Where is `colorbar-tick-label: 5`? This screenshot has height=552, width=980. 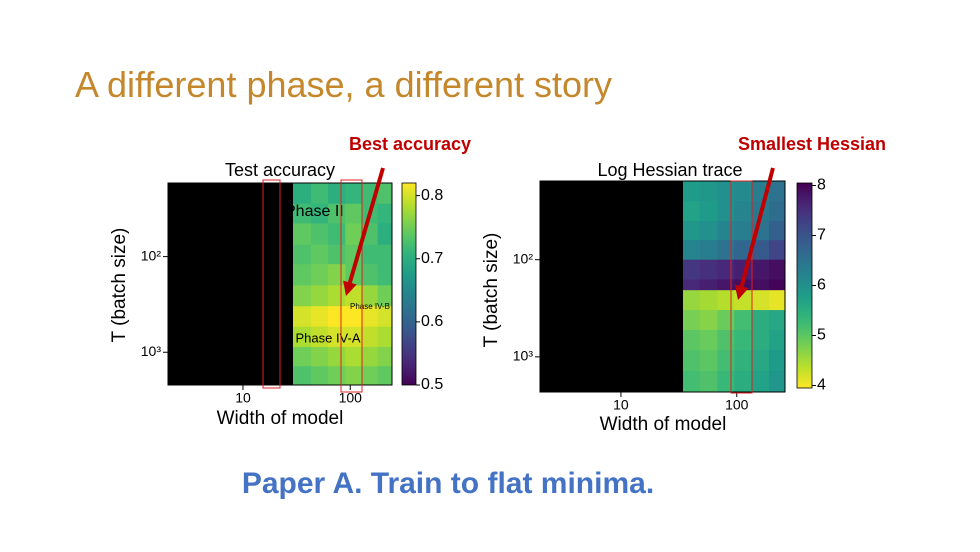 colorbar-tick-label: 5 is located at coordinates (821, 335).